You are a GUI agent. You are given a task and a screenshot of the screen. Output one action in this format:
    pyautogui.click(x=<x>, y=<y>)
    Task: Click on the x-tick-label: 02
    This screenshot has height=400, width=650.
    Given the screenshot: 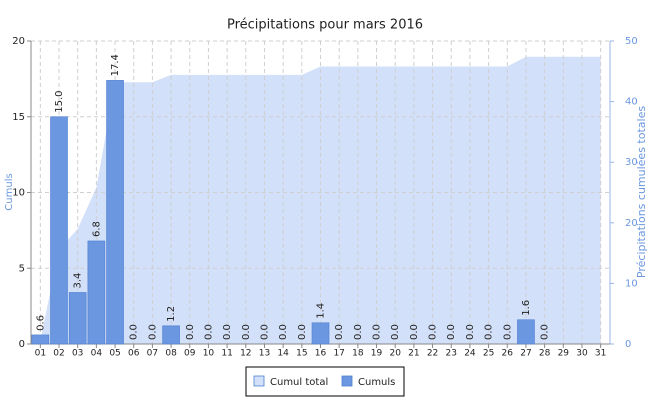 What is the action you would take?
    pyautogui.click(x=58, y=354)
    